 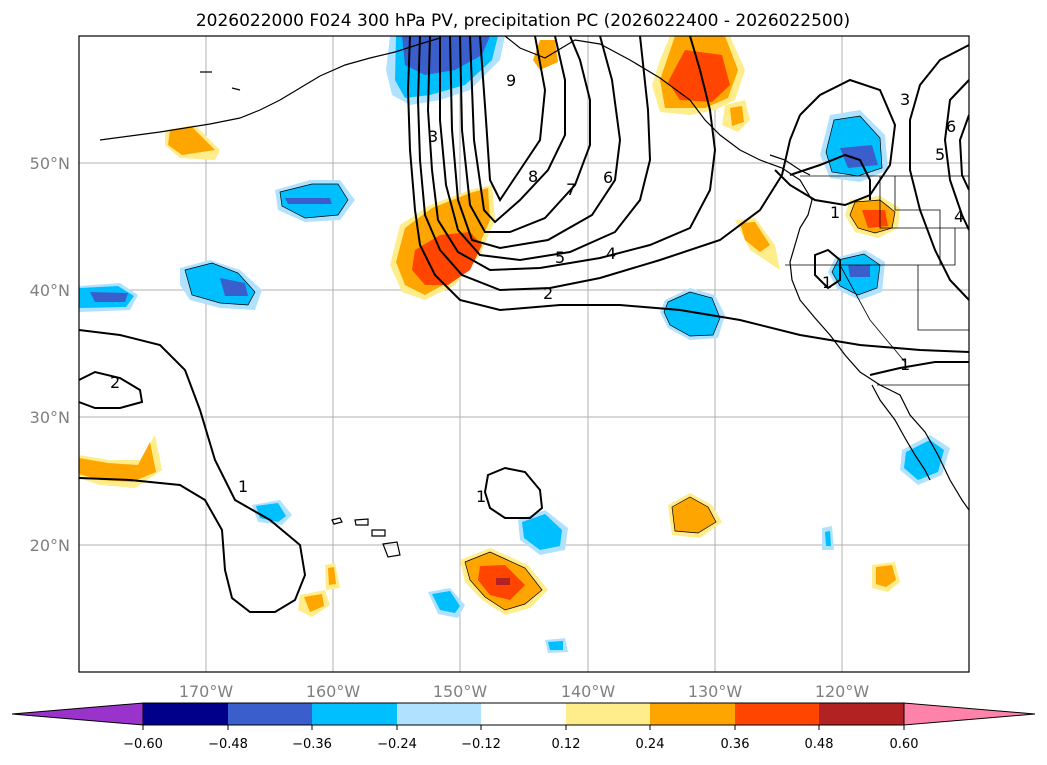 I want to click on contour-label-1d: 1, so click(x=243, y=486).